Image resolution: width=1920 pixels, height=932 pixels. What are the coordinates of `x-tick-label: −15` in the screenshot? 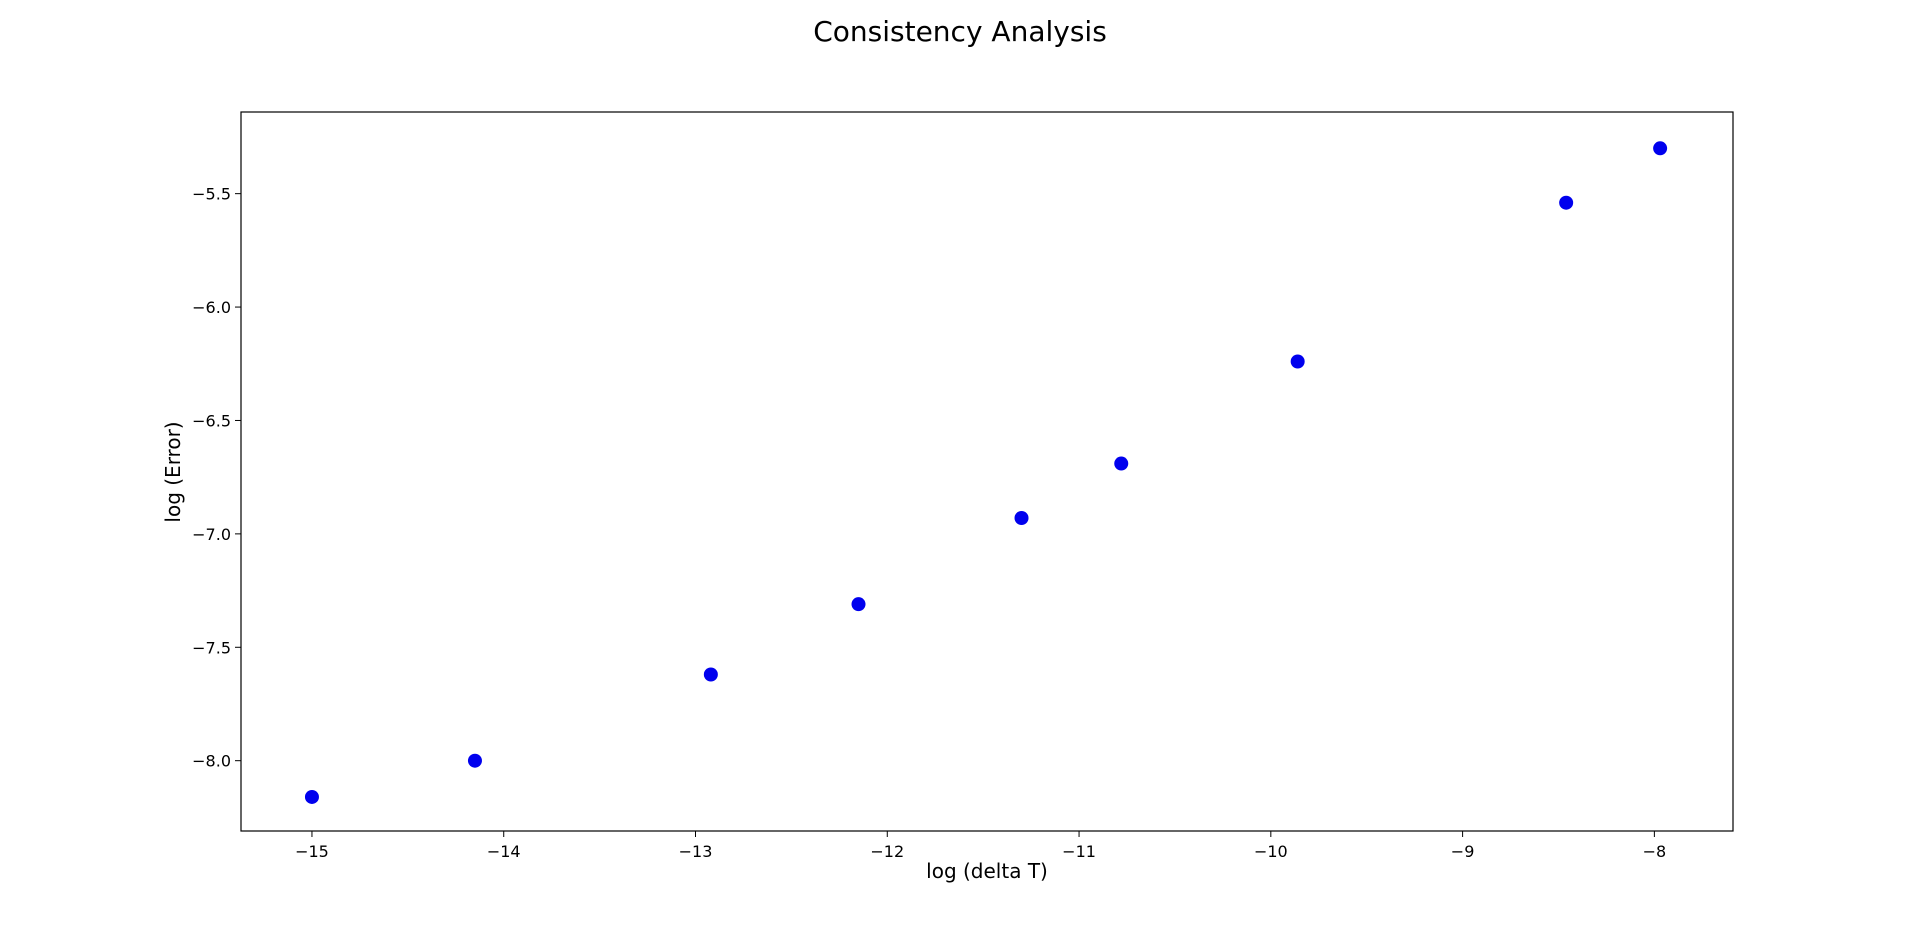 It's located at (312, 851).